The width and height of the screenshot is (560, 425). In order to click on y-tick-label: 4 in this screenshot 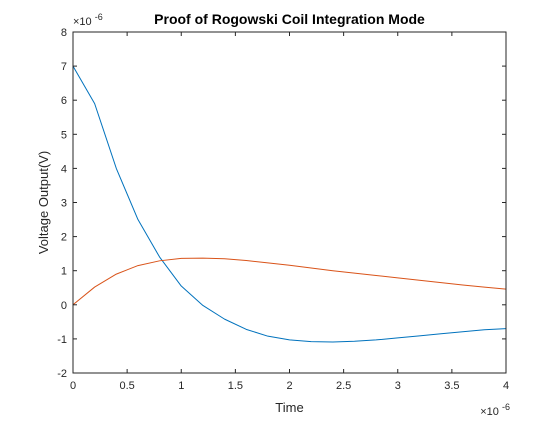, I will do `click(64, 169)`.